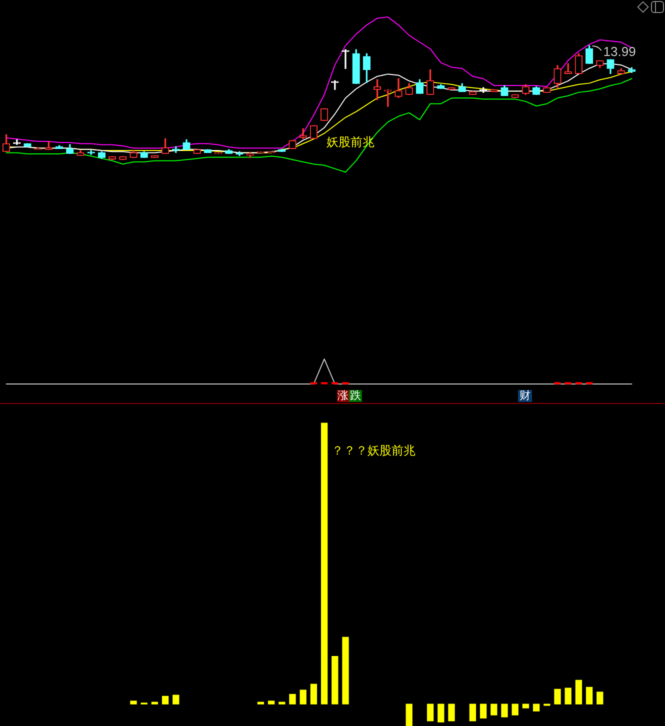 The image size is (665, 726). I want to click on annotation: 13.99, so click(619, 52).